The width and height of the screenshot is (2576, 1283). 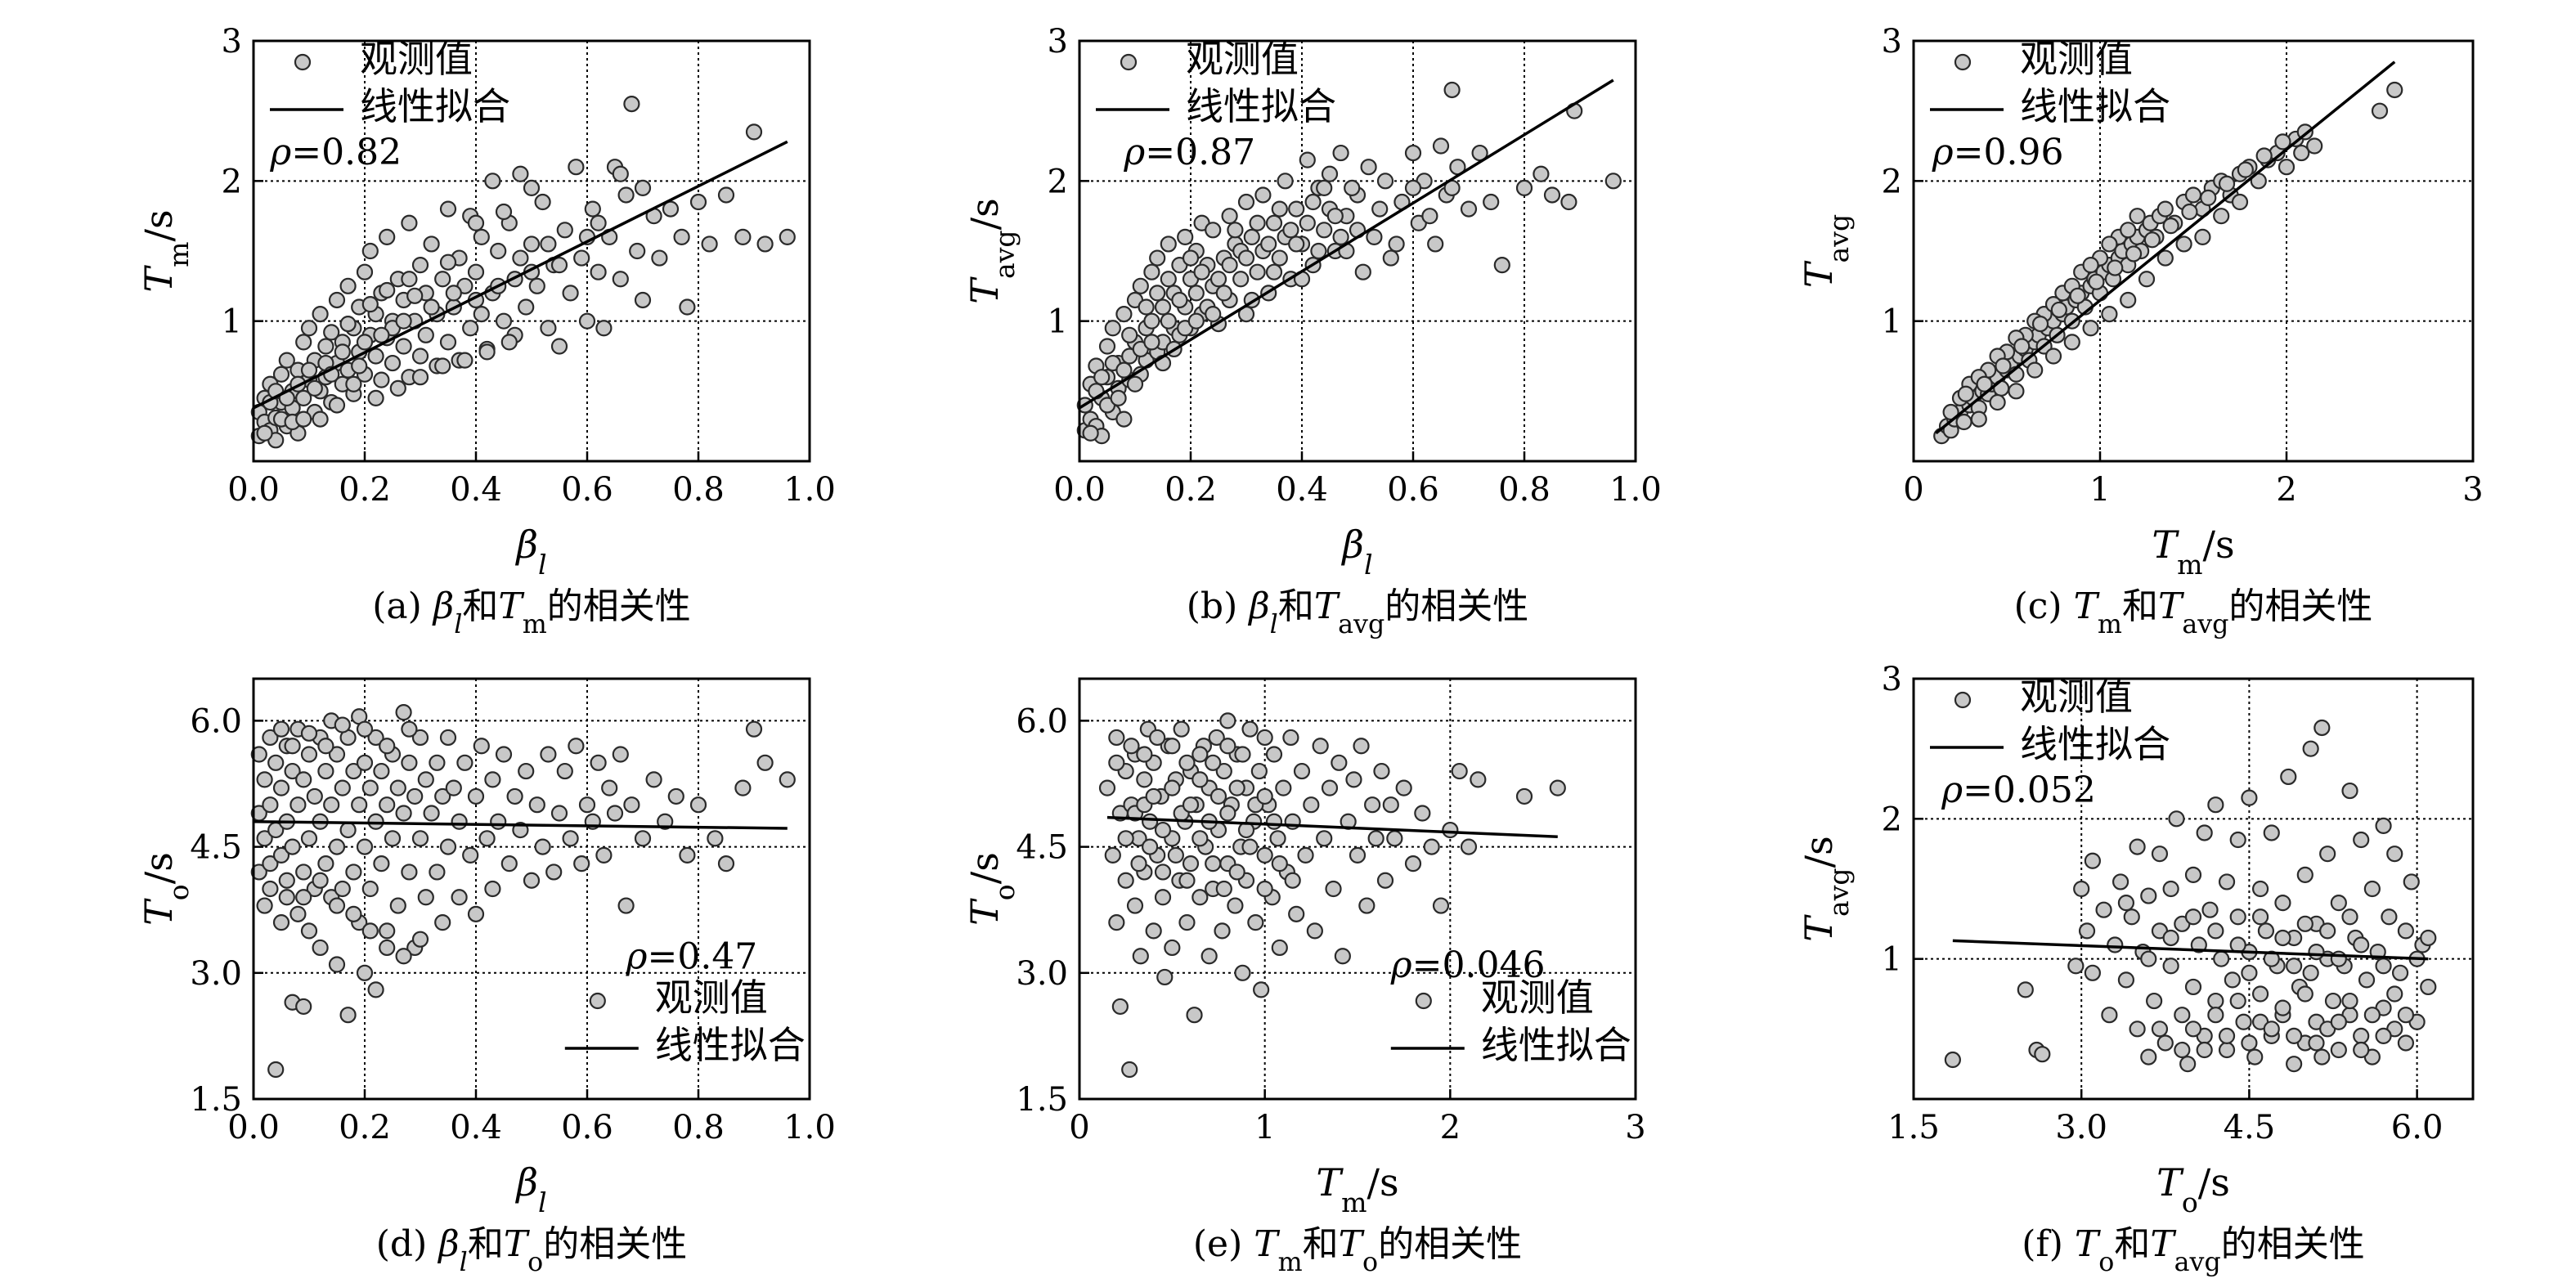 What do you see at coordinates (1963, 700) in the screenshot?
I see `legend-marker-icon` at bounding box center [1963, 700].